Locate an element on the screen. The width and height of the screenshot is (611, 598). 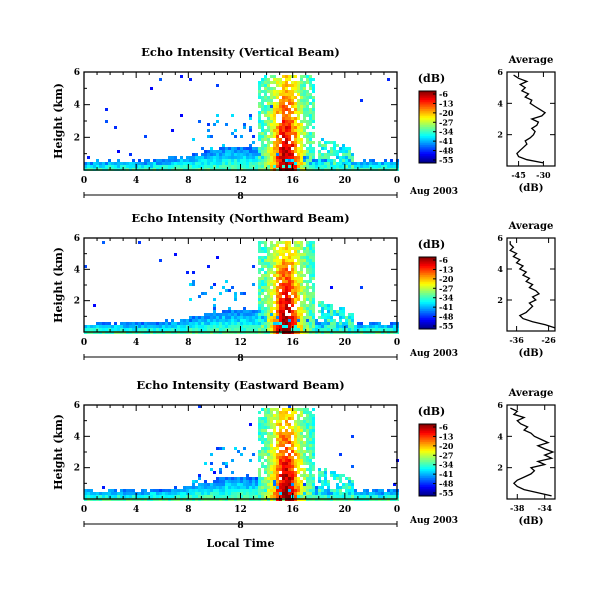
x-tick-label: 16 is located at coordinates (292, 343).